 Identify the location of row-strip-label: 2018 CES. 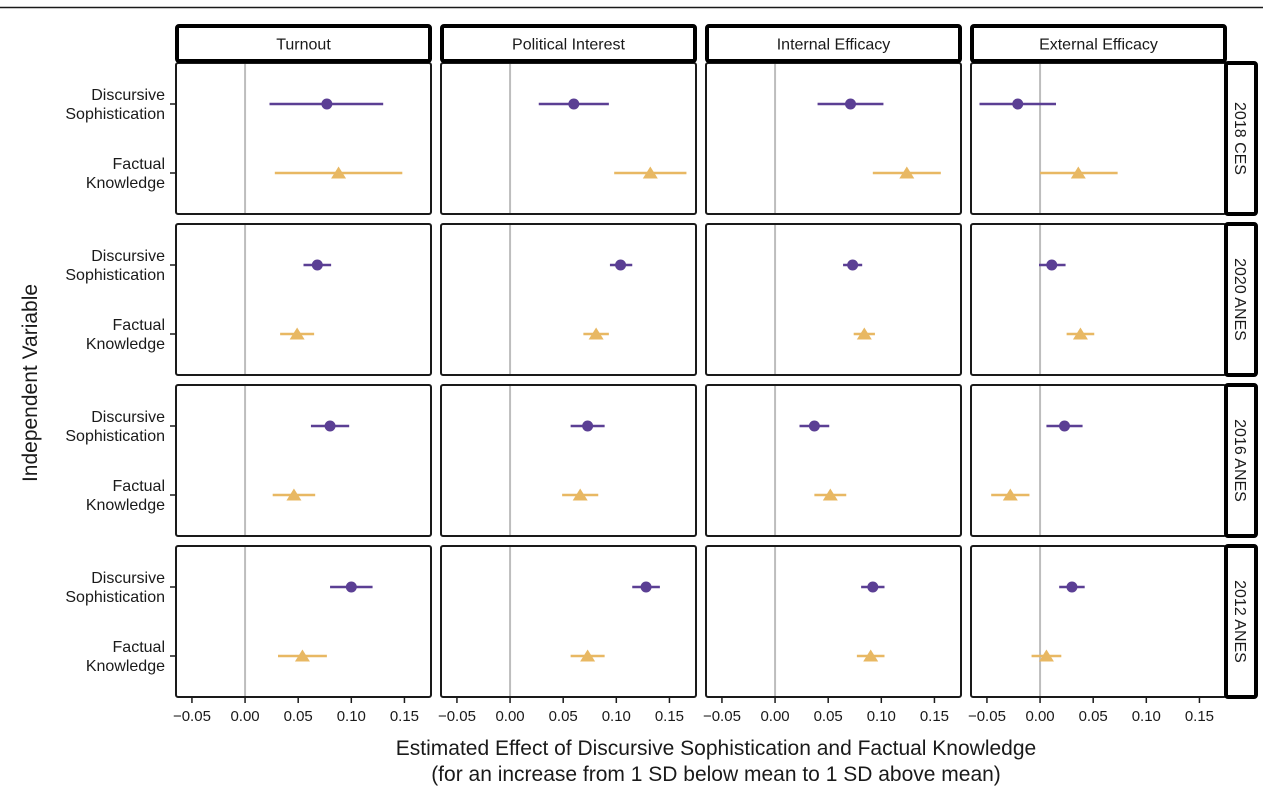
(1239, 138).